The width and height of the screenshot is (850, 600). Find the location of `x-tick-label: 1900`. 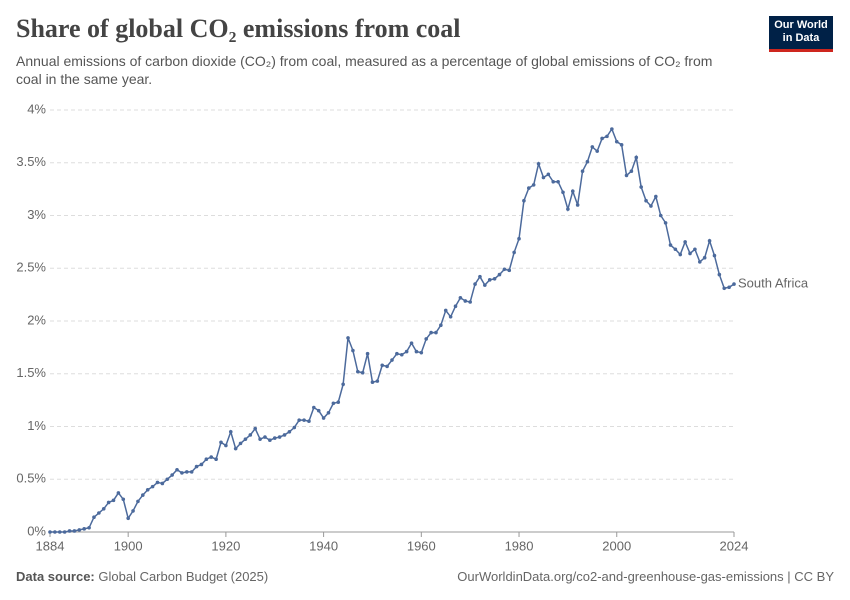

x-tick-label: 1900 is located at coordinates (128, 545).